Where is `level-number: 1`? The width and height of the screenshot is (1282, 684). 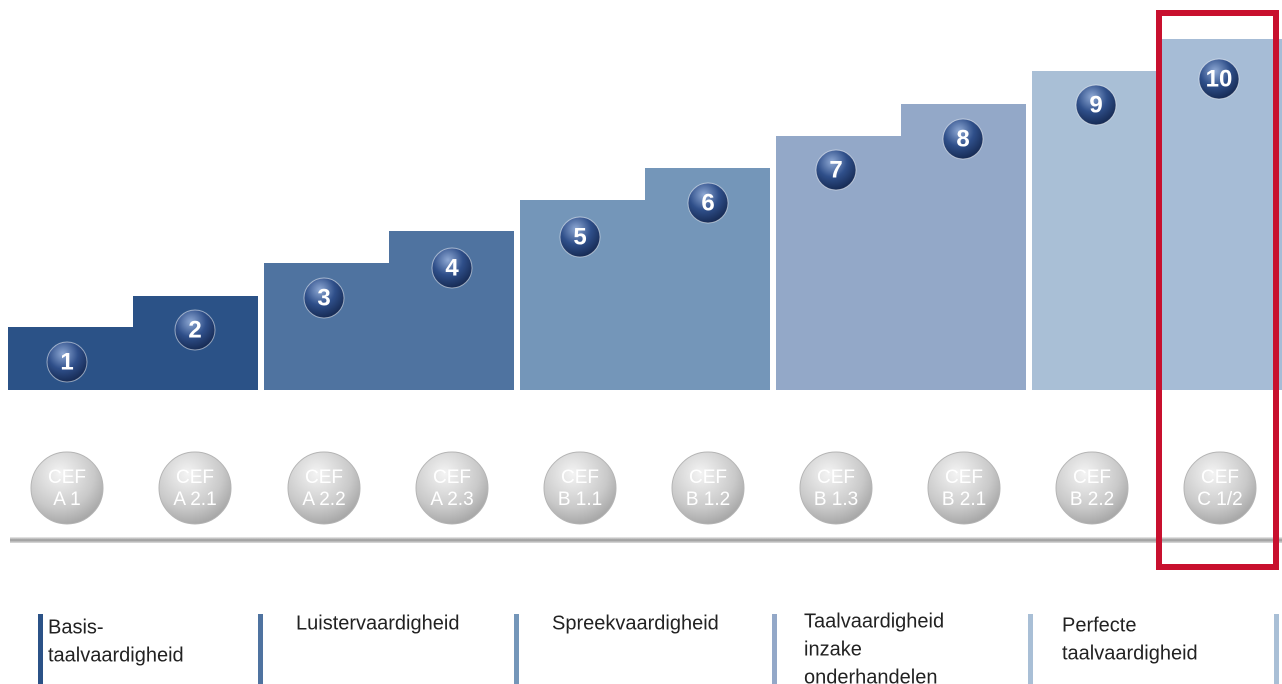 level-number: 1 is located at coordinates (66, 361).